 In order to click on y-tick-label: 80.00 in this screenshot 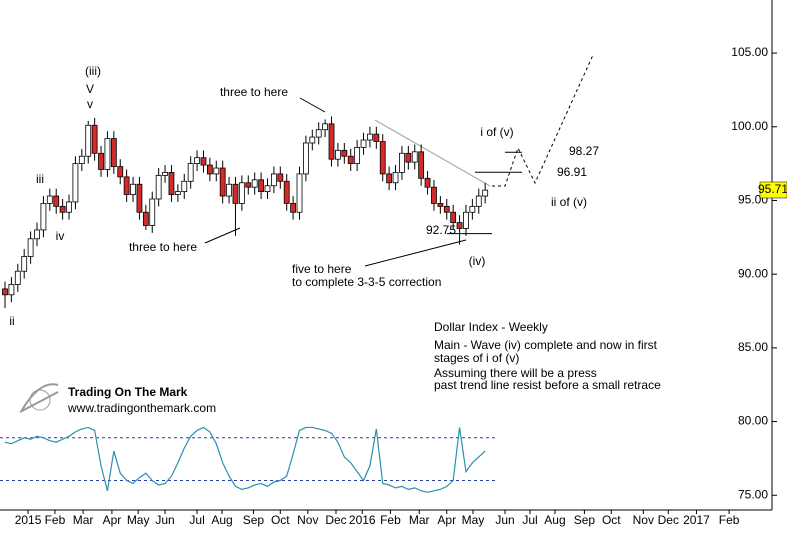, I will do `click(753, 421)`.